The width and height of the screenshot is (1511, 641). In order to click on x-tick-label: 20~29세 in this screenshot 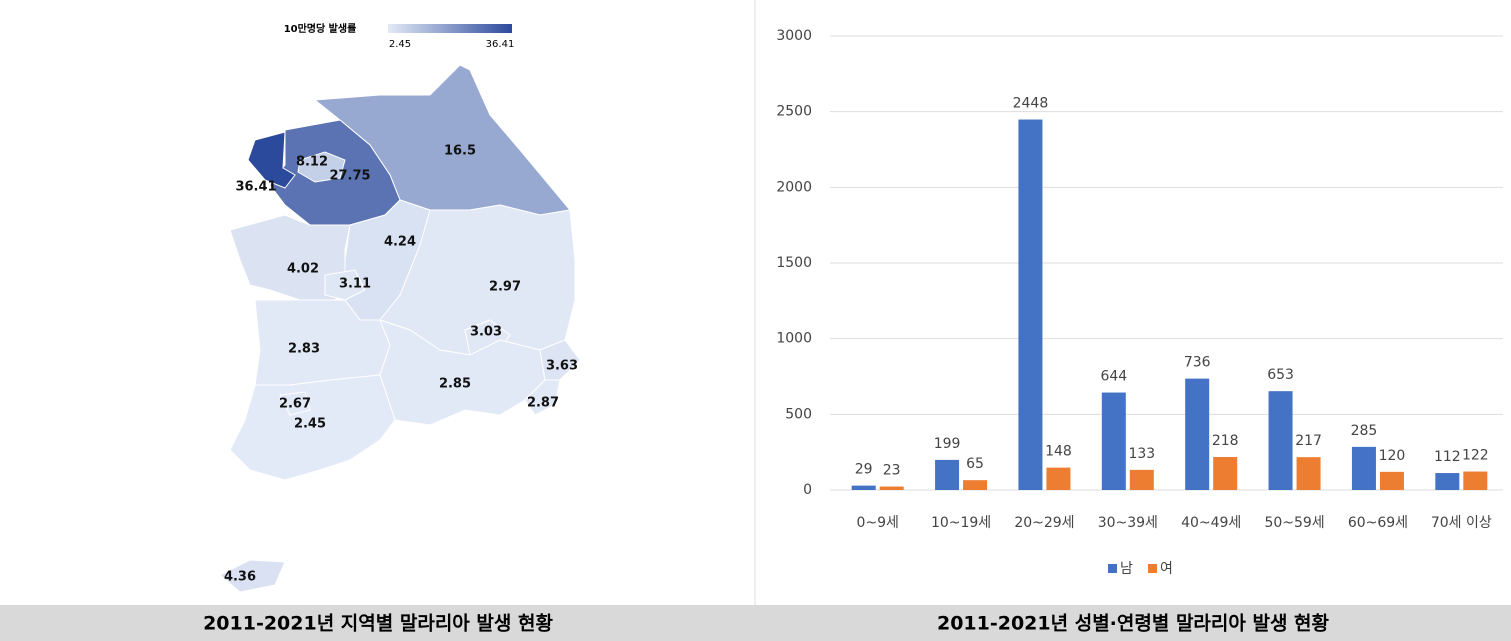, I will do `click(1044, 523)`.